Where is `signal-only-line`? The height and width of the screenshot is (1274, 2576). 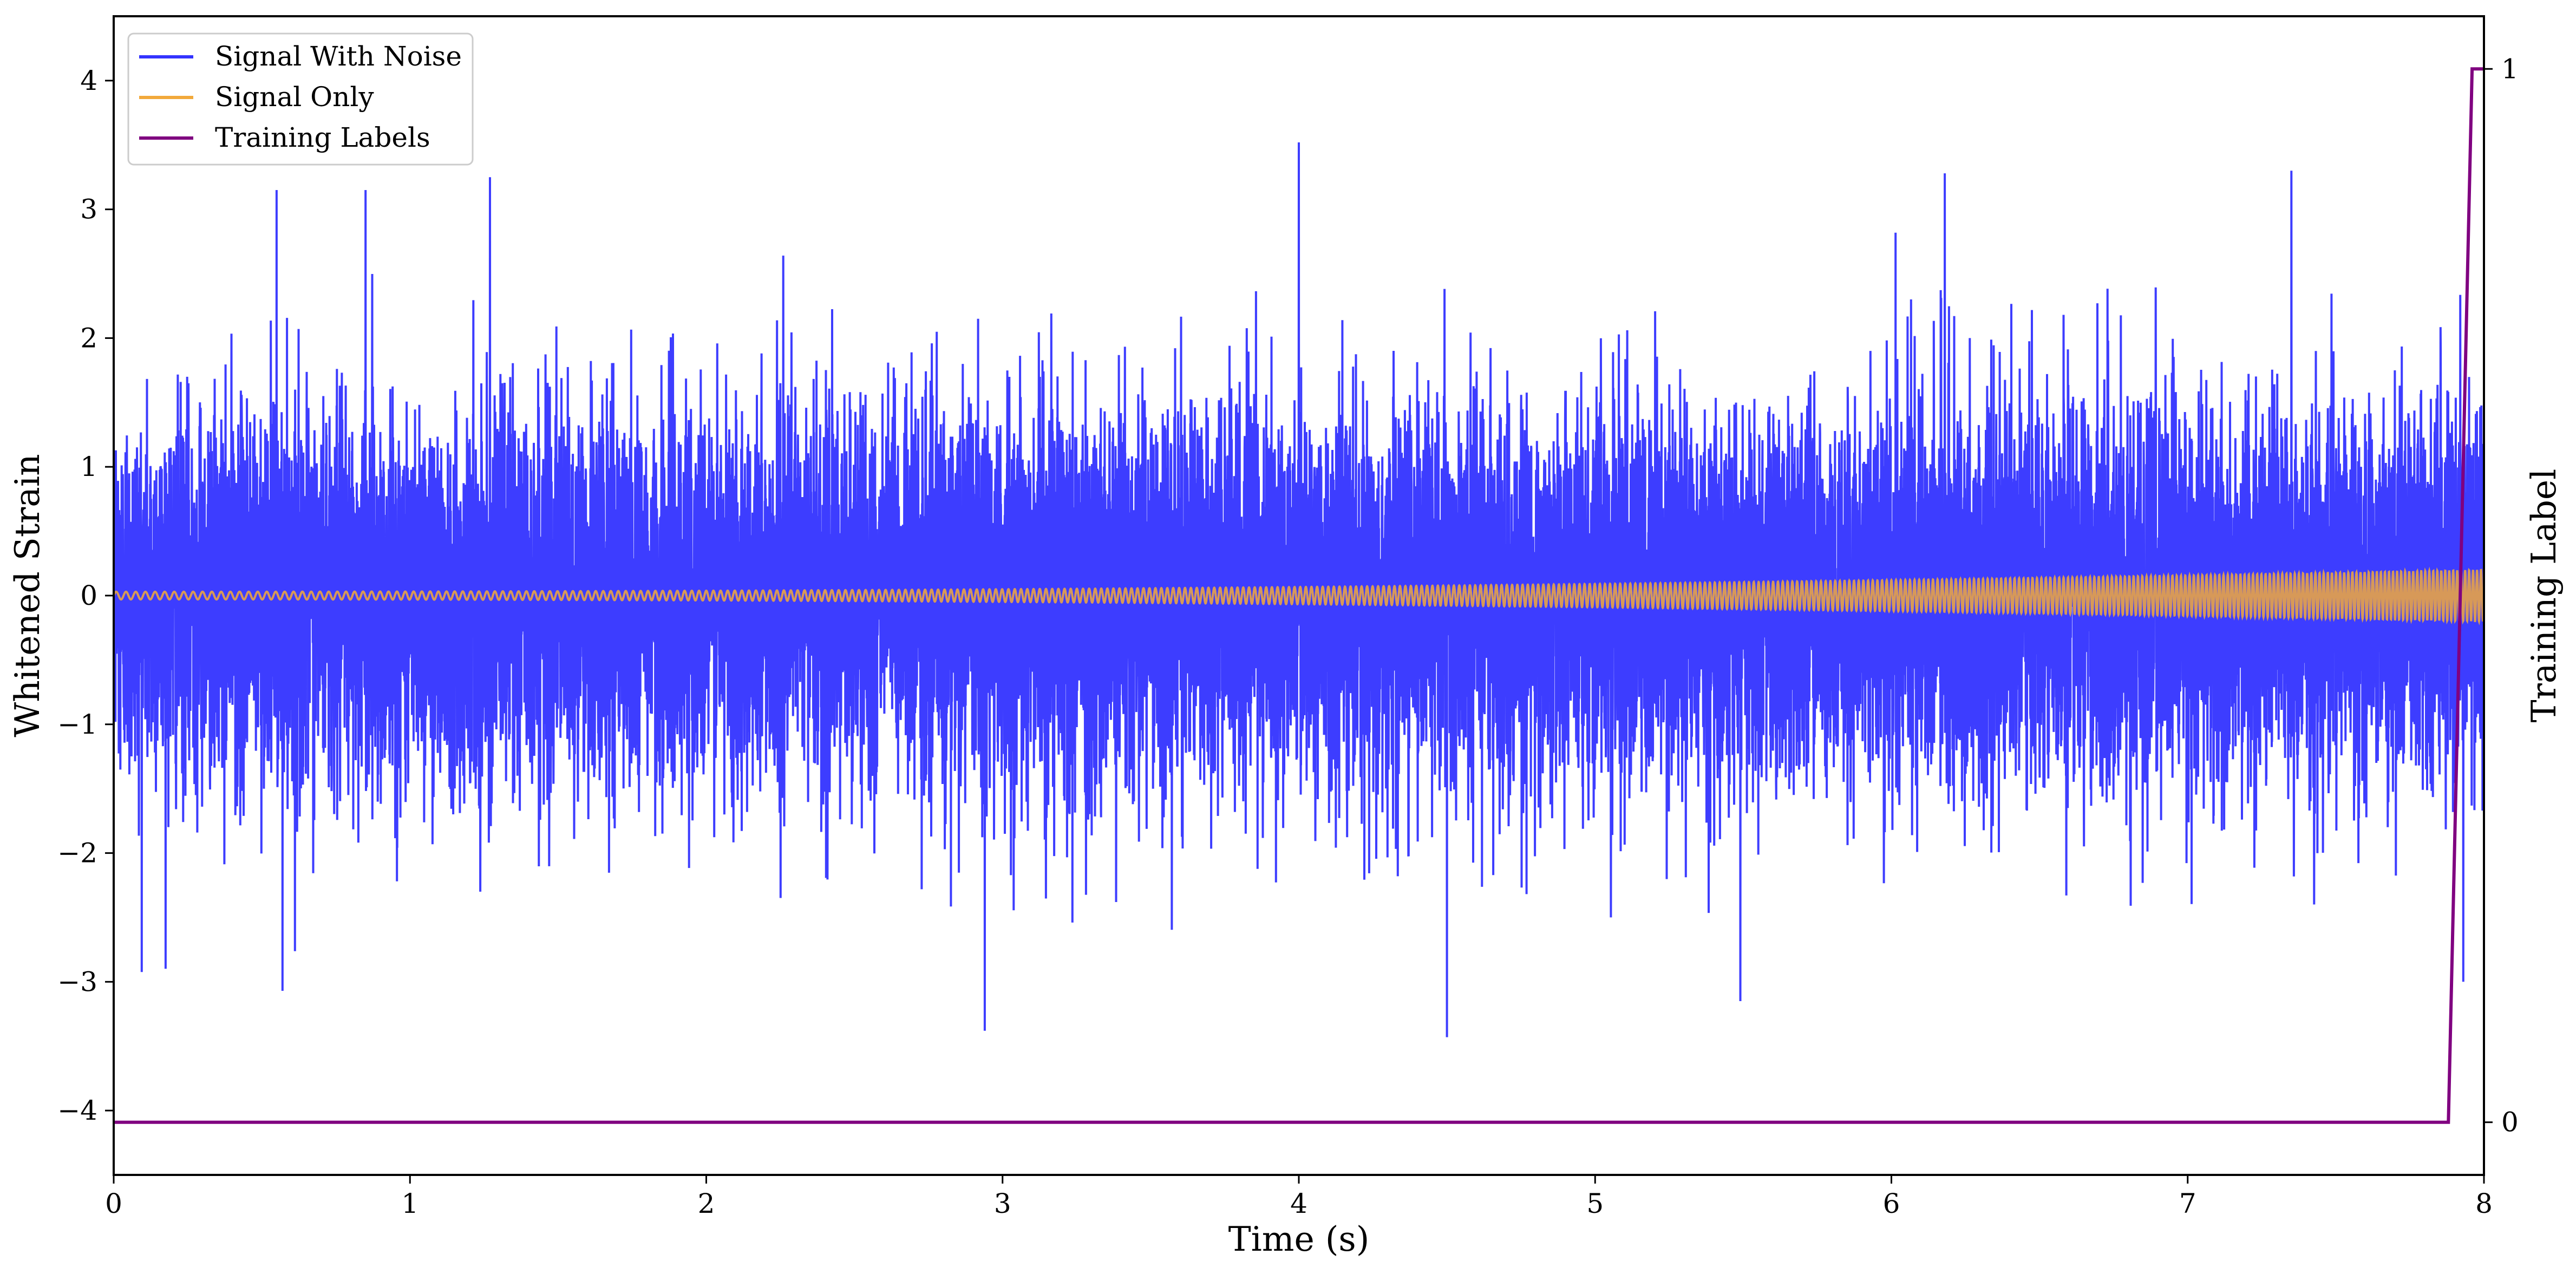 signal-only-line is located at coordinates (1299, 596).